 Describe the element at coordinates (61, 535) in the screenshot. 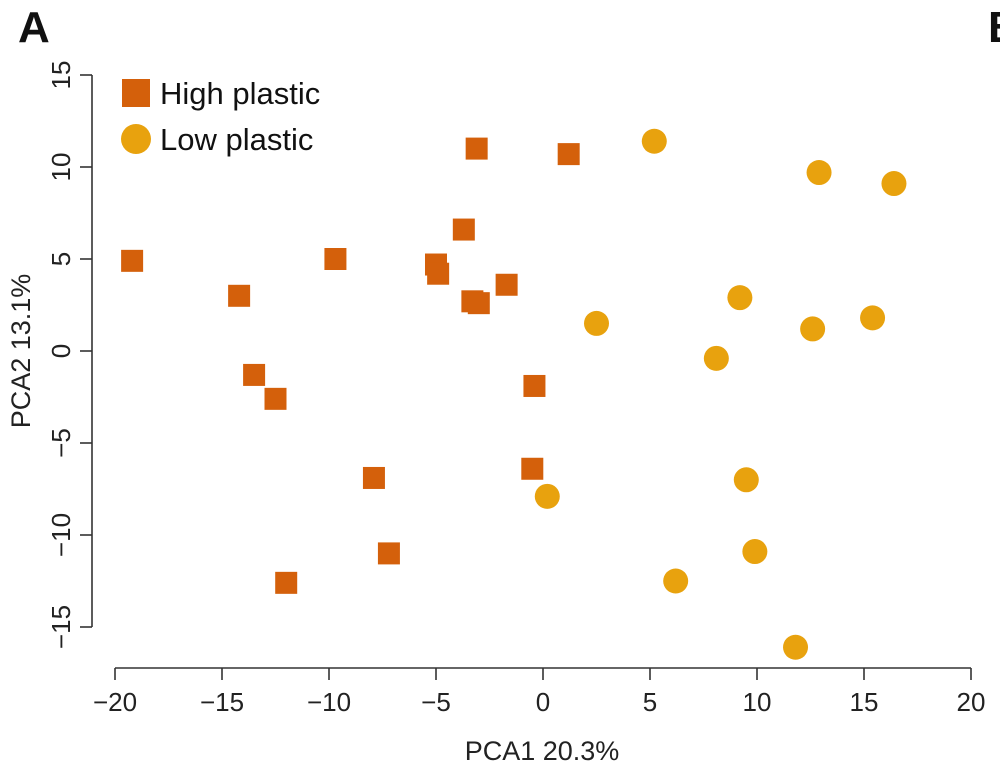

I see `y-tick-label: −10` at that location.